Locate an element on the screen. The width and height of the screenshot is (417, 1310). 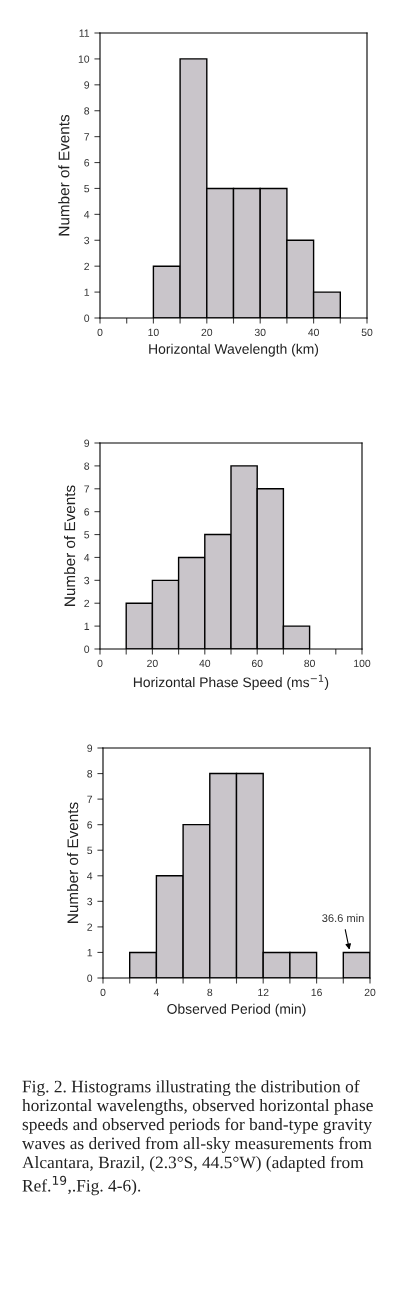
x-tick-label: 60 is located at coordinates (257, 663).